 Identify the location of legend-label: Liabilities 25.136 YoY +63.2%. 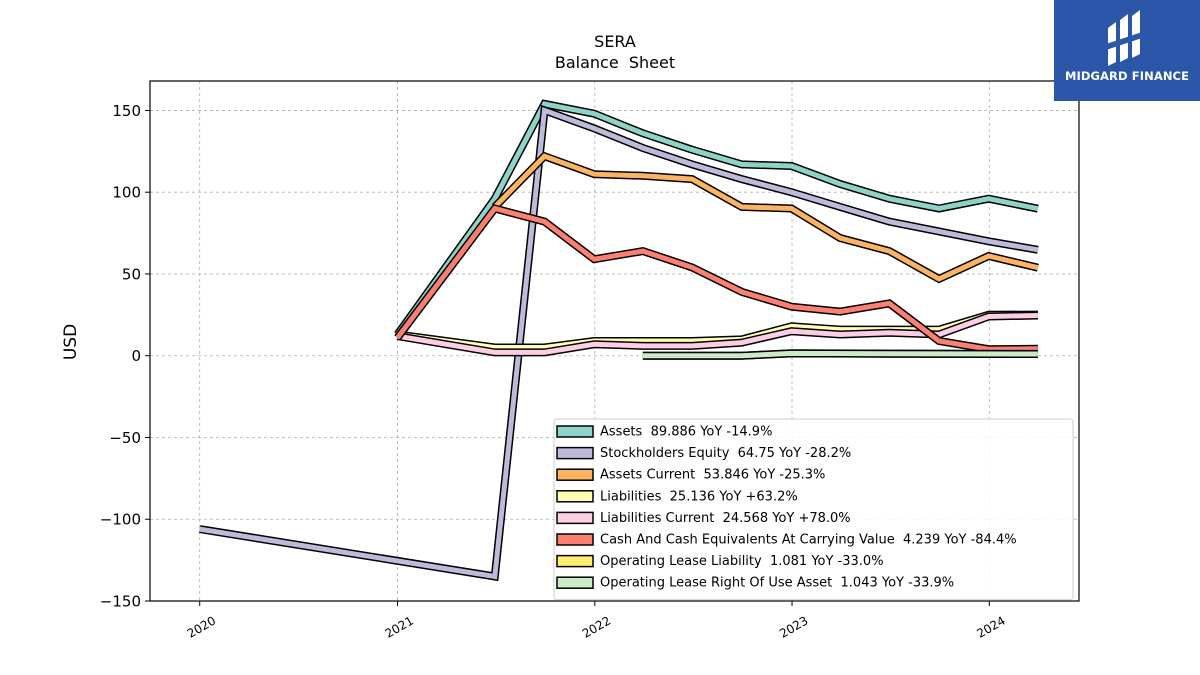
(699, 496).